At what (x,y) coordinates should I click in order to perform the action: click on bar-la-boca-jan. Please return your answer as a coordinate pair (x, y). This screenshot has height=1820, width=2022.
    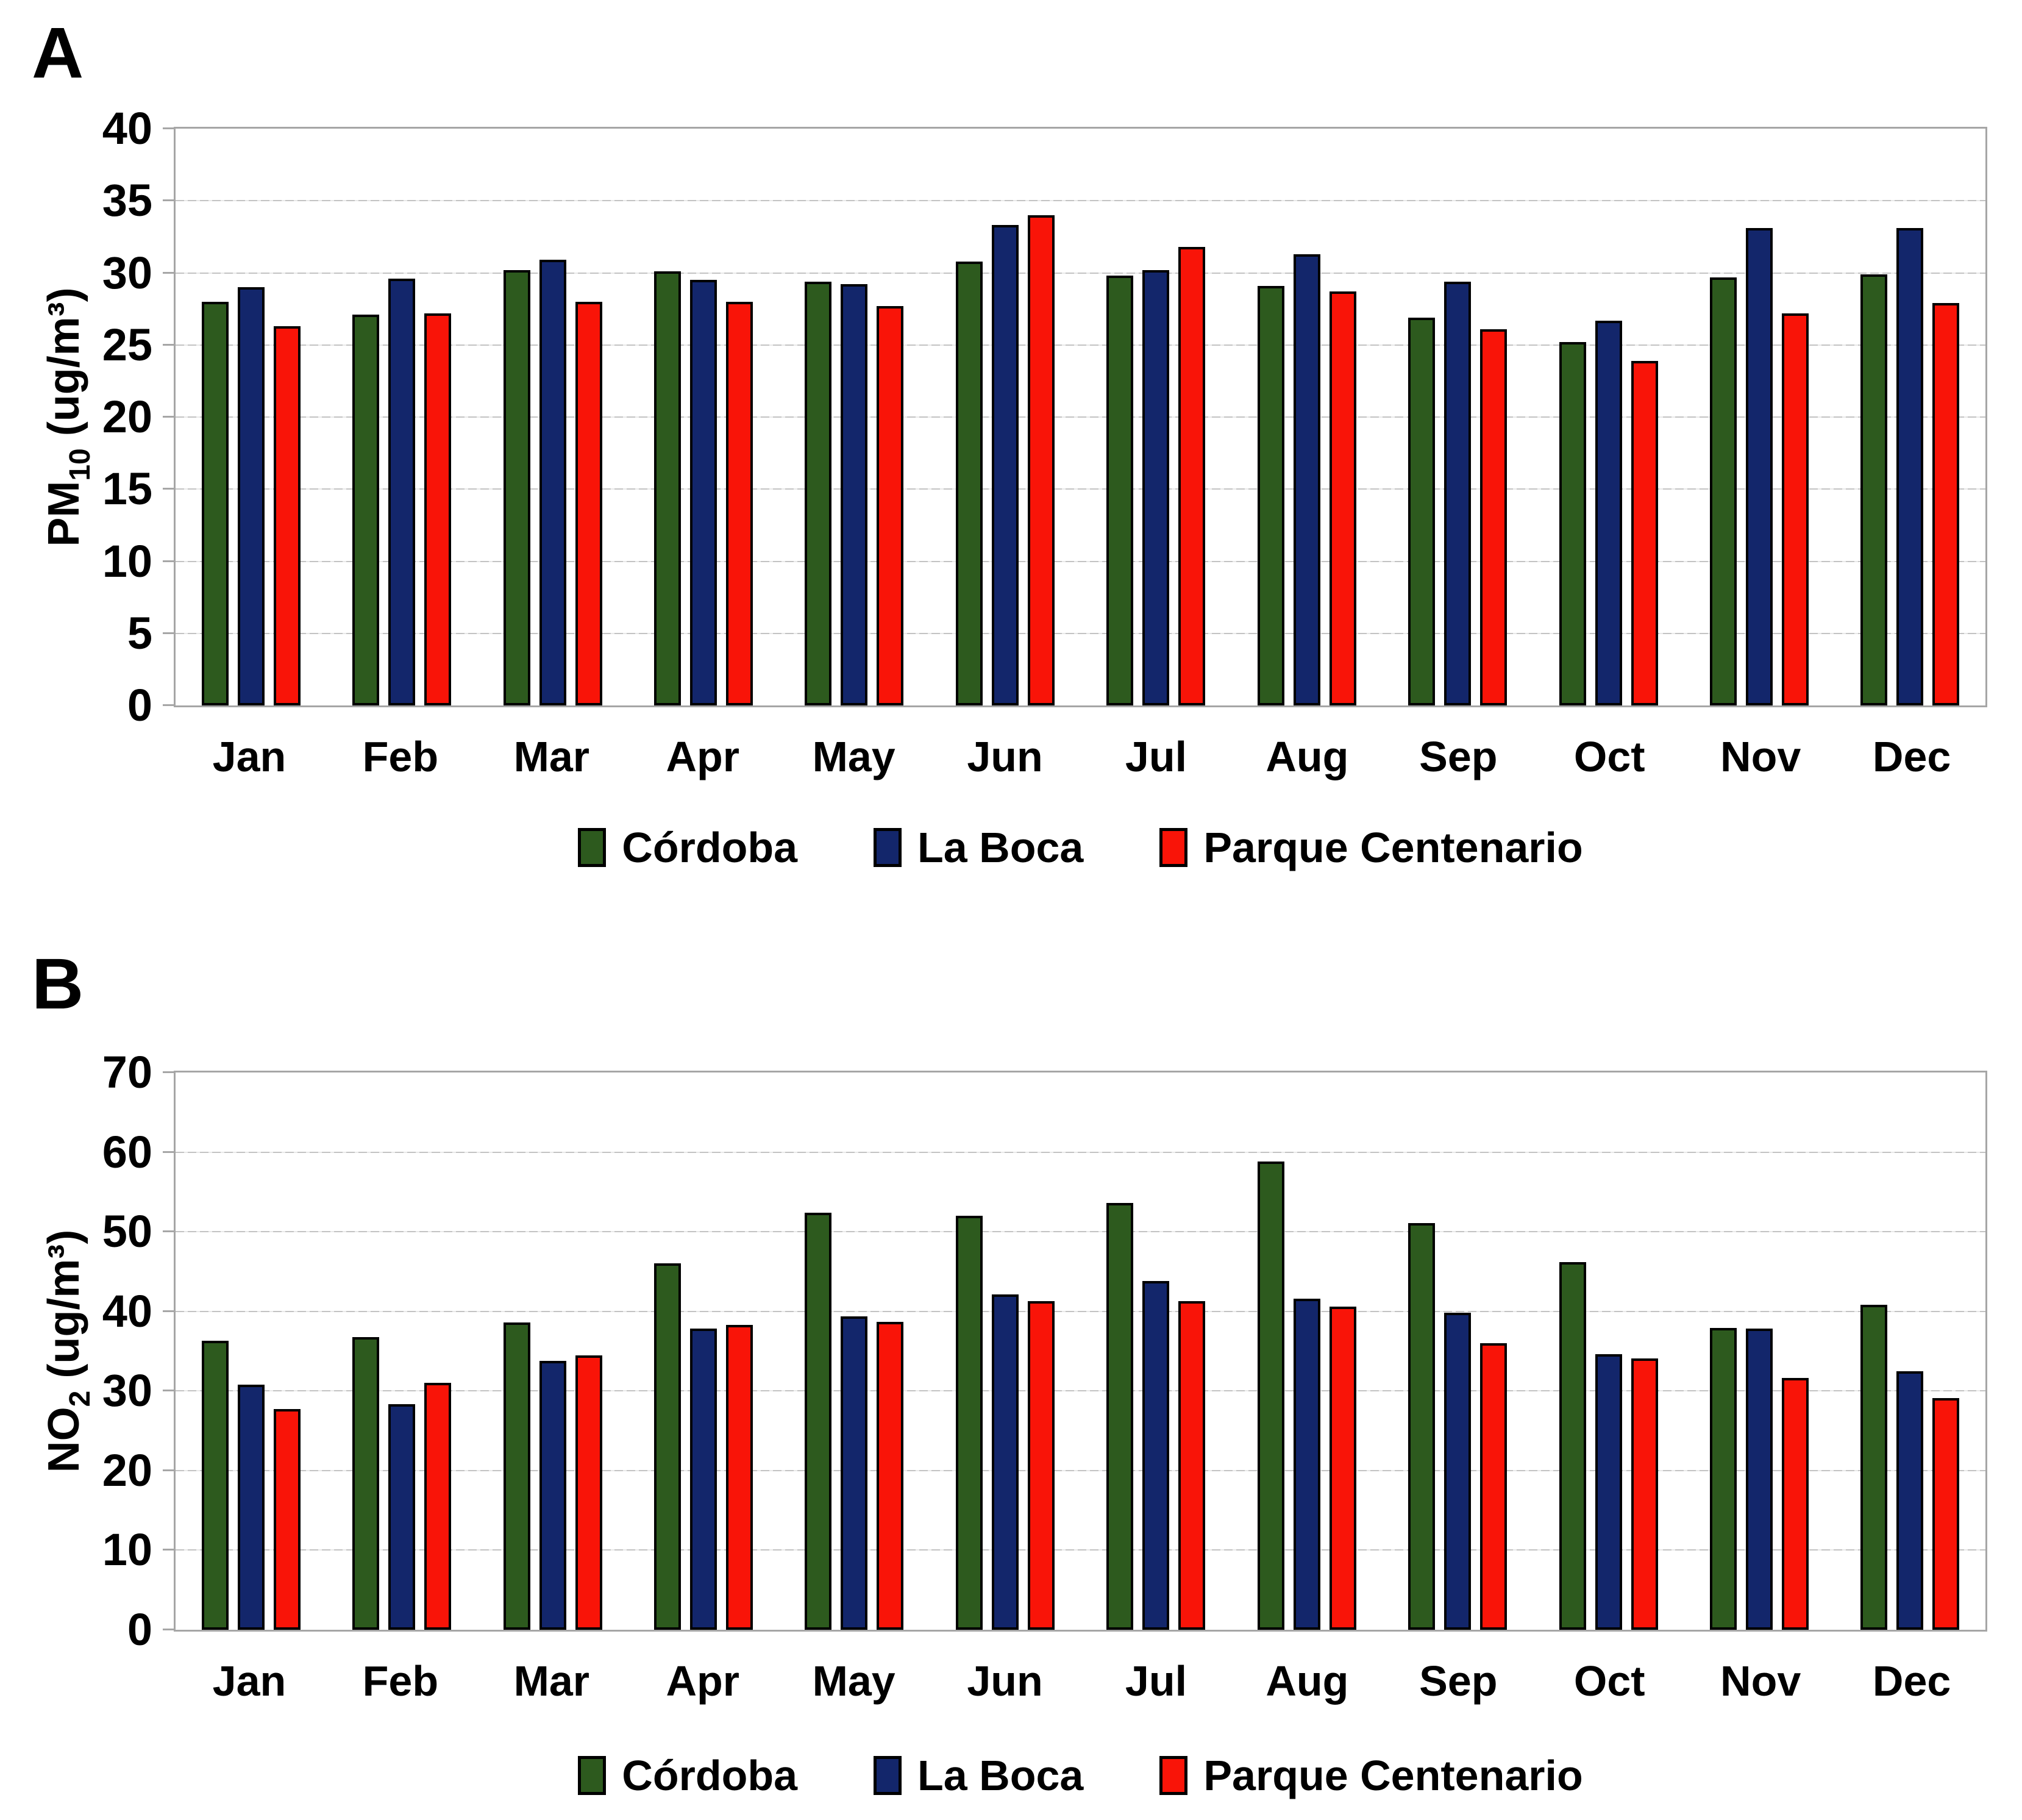
    Looking at the image, I should click on (251, 1507).